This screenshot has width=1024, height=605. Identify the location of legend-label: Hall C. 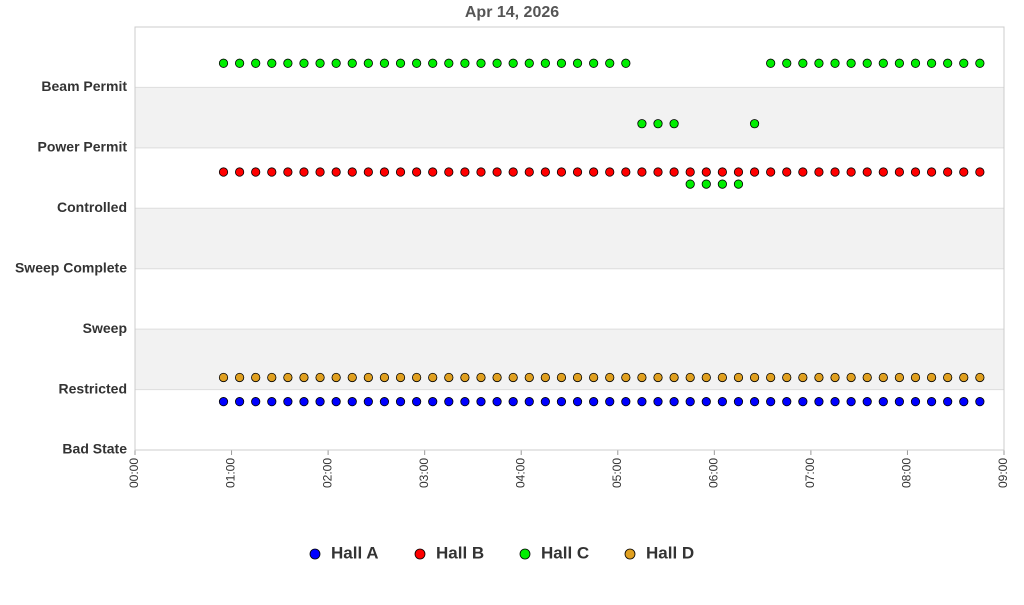
(565, 552).